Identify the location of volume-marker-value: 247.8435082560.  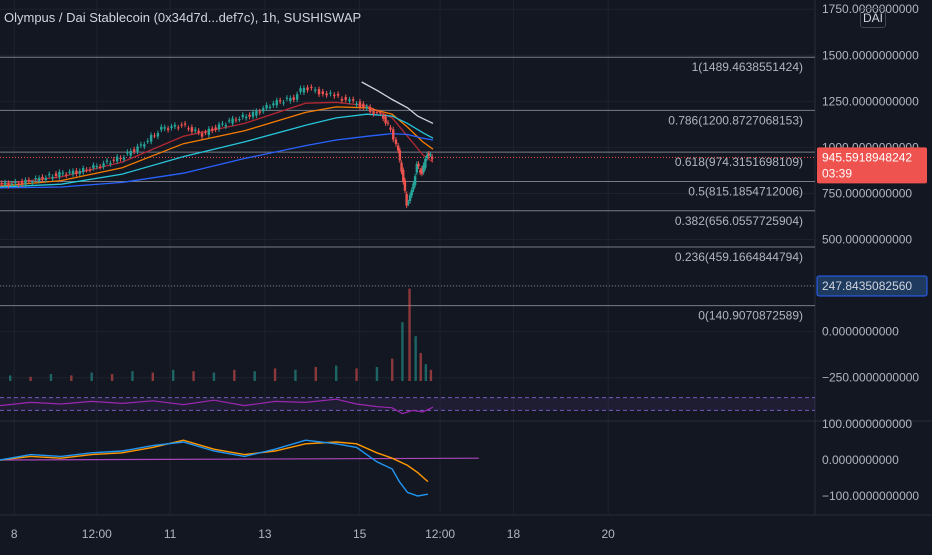
(867, 286).